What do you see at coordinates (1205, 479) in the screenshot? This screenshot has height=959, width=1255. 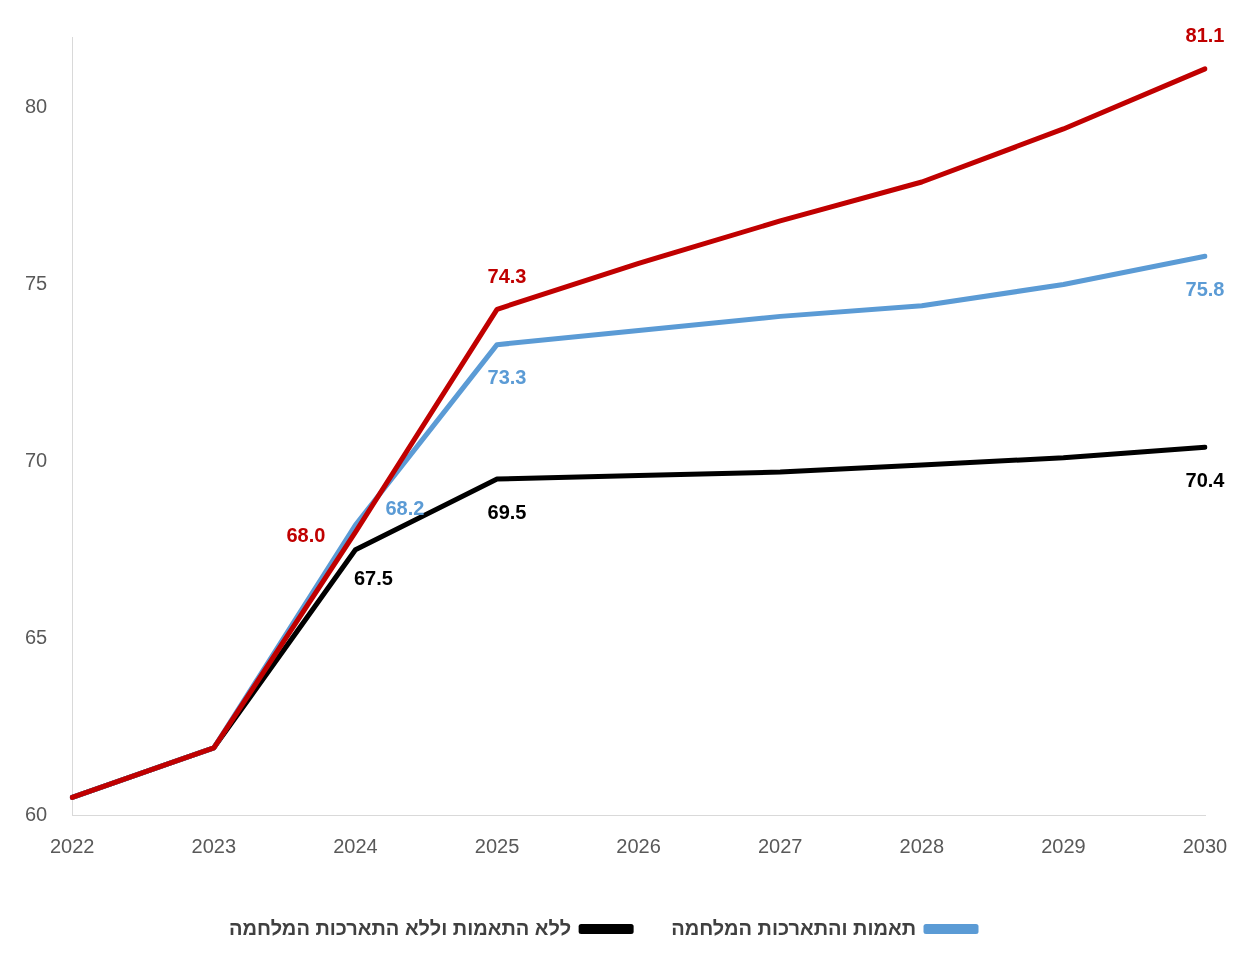 I see `data-label: 70.4` at bounding box center [1205, 479].